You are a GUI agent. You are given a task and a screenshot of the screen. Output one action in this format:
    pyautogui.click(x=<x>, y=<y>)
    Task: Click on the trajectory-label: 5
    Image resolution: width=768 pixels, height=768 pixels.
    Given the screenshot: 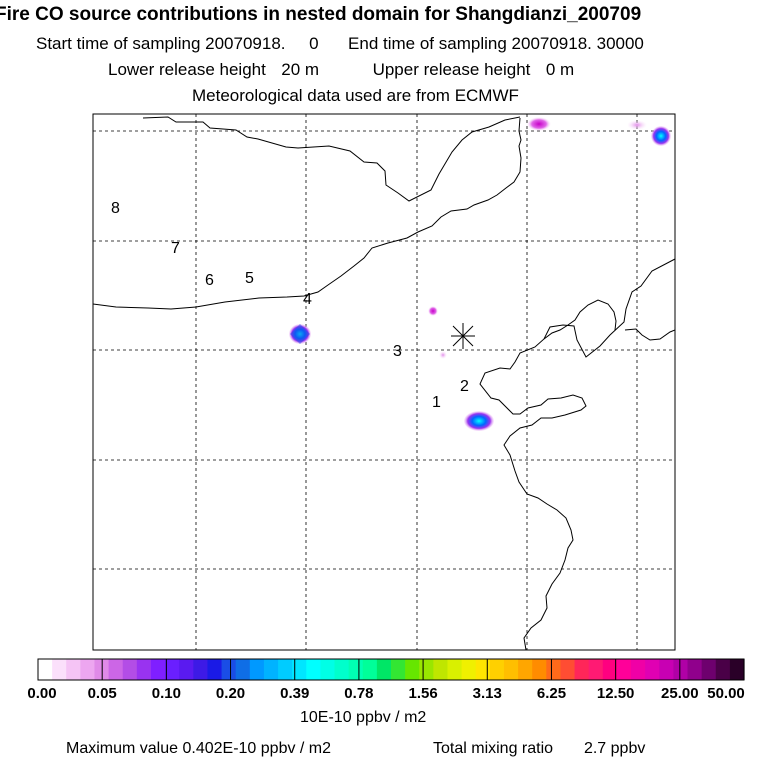 What is the action you would take?
    pyautogui.click(x=249, y=278)
    